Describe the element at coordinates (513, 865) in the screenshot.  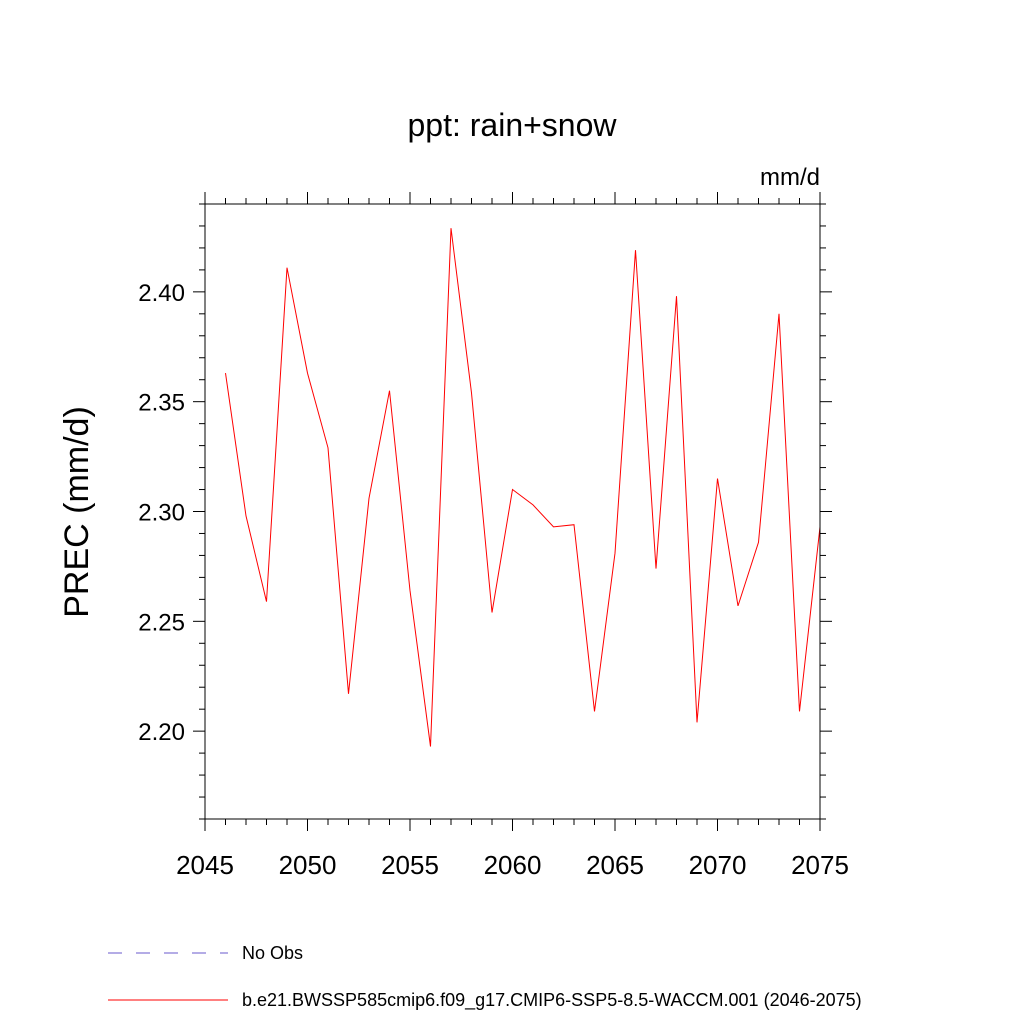
I see `x-tick-label: 2060` at that location.